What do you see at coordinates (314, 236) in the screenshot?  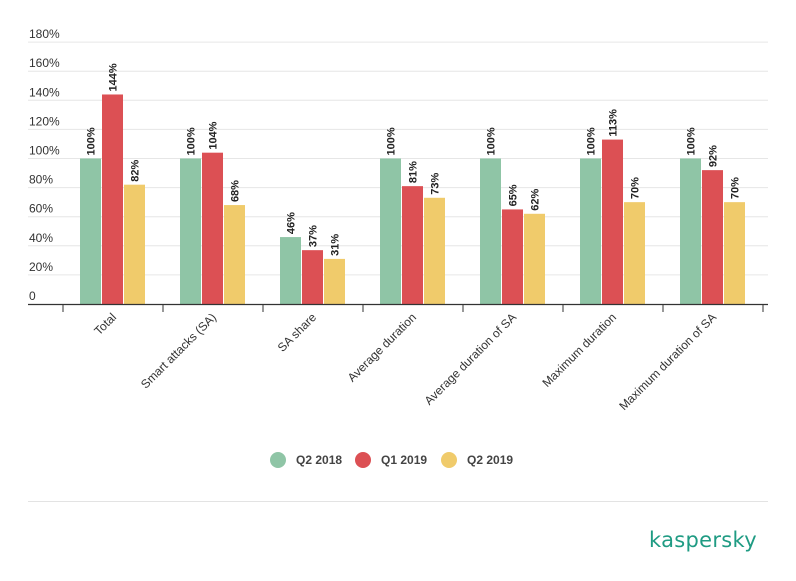 I see `data-label: 37%` at bounding box center [314, 236].